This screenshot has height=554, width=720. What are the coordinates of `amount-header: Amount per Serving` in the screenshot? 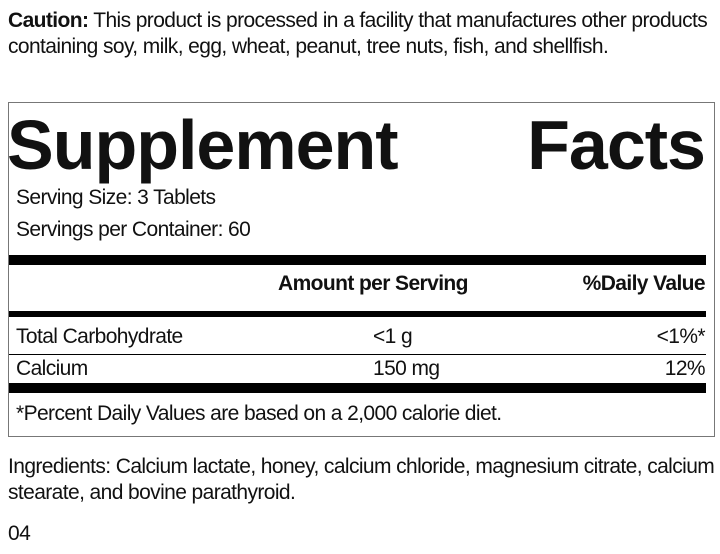 It's located at (373, 283).